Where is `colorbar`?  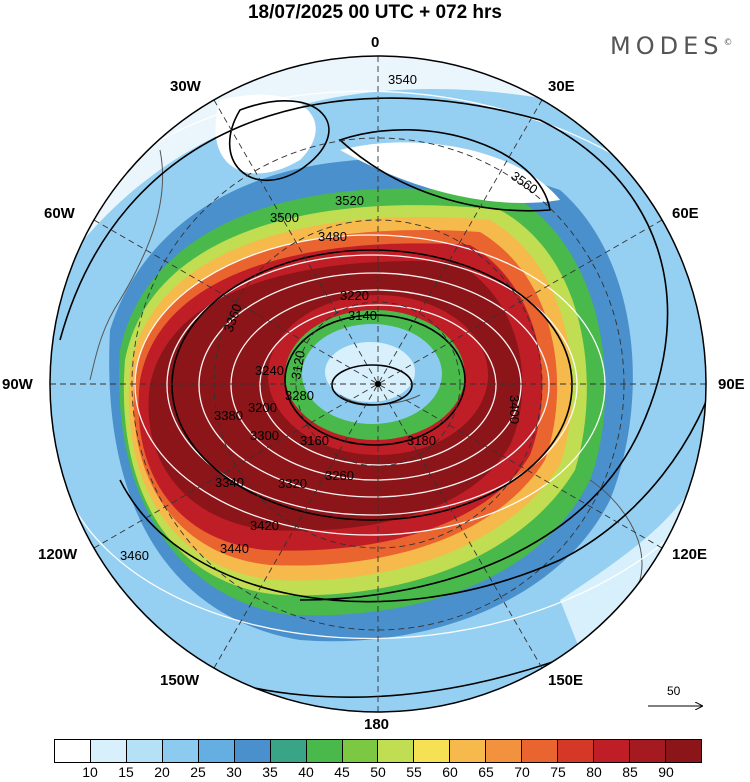
colorbar is located at coordinates (378, 751).